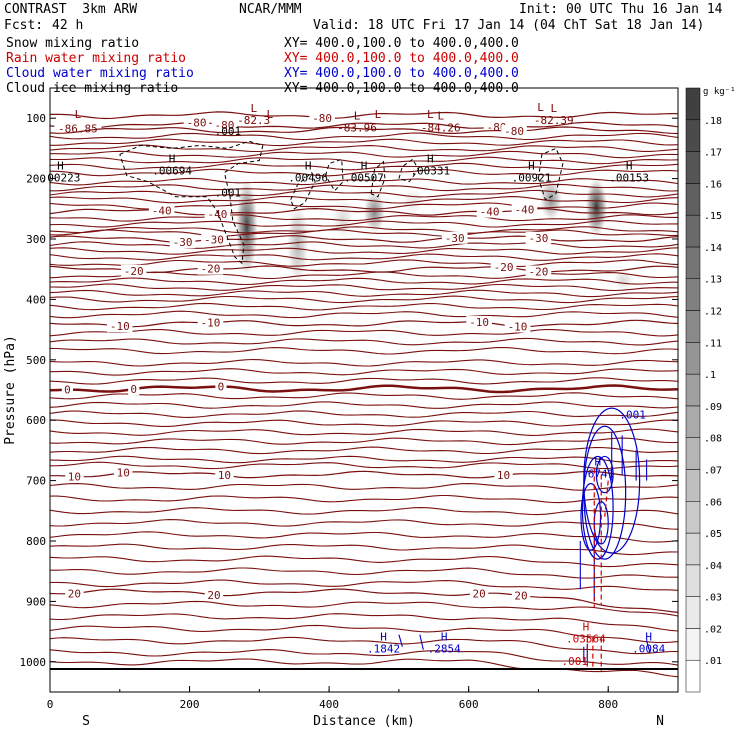 This screenshot has height=740, width=740. What do you see at coordinates (648, 643) in the screenshot?
I see `extremum-H: H.0084` at bounding box center [648, 643].